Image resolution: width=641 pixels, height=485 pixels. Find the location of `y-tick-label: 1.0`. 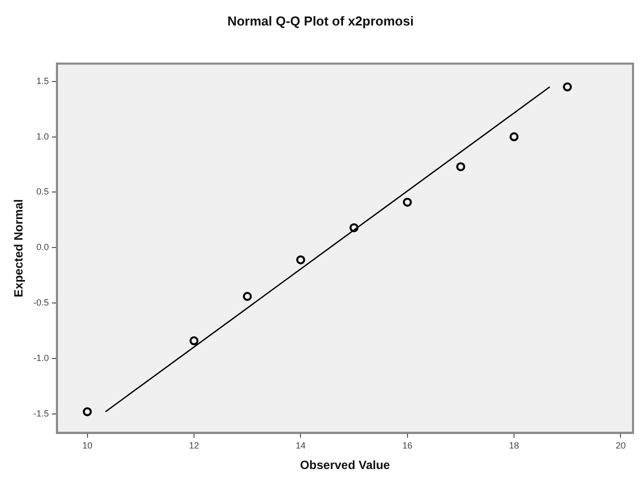

y-tick-label: 1.0 is located at coordinates (42, 136).